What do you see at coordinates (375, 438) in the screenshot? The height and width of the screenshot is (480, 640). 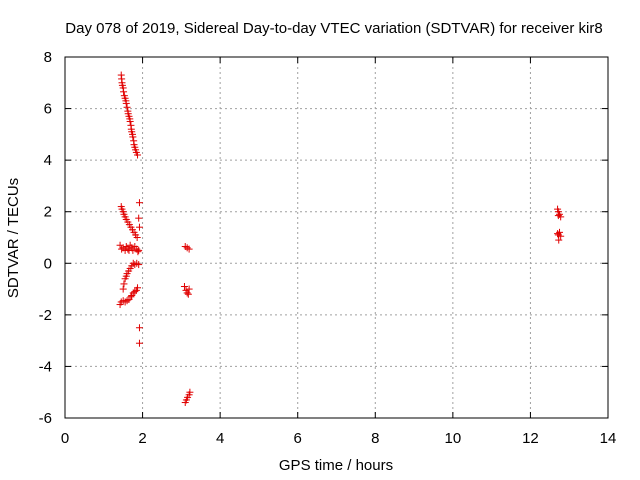 I see `x-tick-label: 8` at bounding box center [375, 438].